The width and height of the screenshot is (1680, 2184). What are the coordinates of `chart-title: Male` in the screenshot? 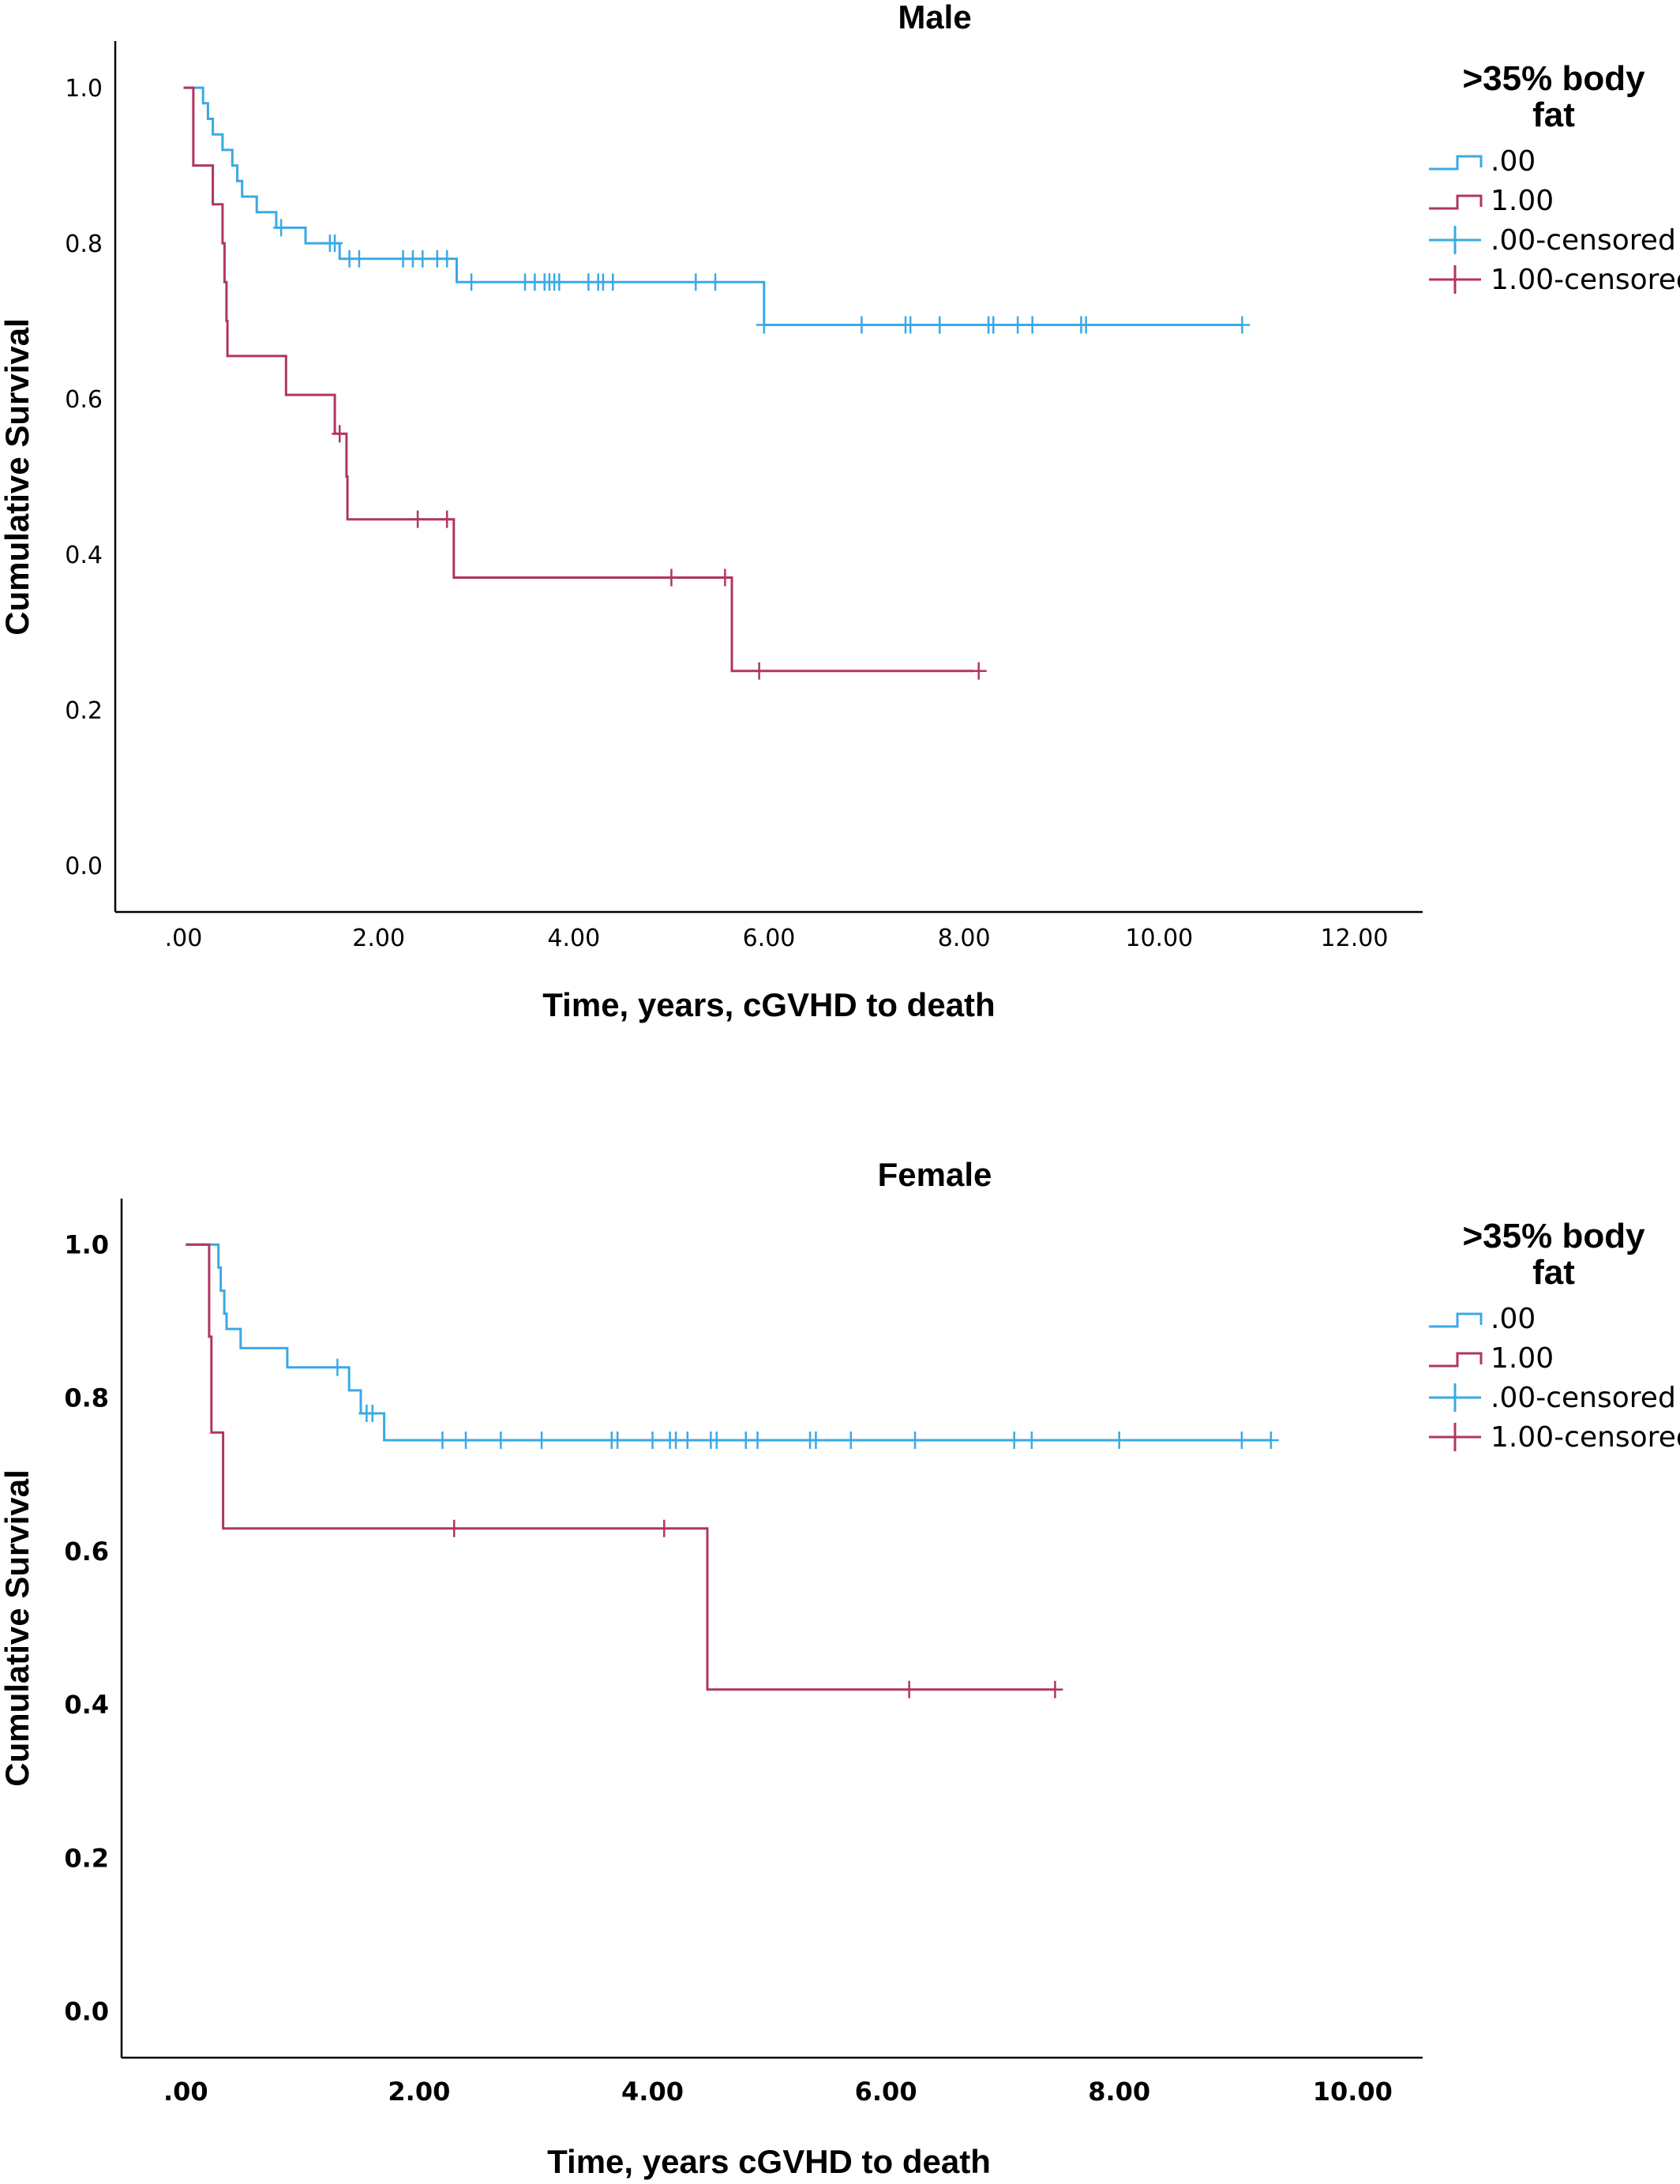 It's located at (934, 18).